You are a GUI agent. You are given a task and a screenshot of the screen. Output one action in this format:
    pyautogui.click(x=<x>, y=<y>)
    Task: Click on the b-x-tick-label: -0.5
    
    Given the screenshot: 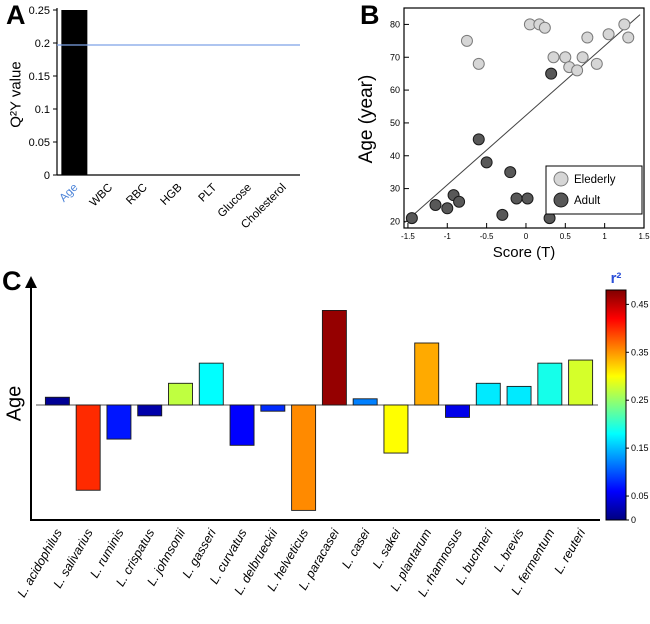 What is the action you would take?
    pyautogui.click(x=487, y=236)
    